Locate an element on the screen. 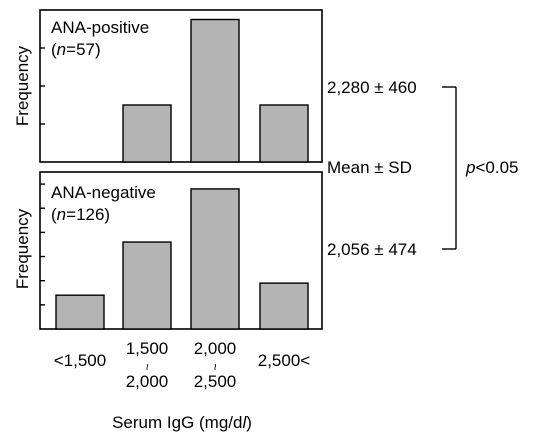  x-tick-label: <1,500 is located at coordinates (80, 360).